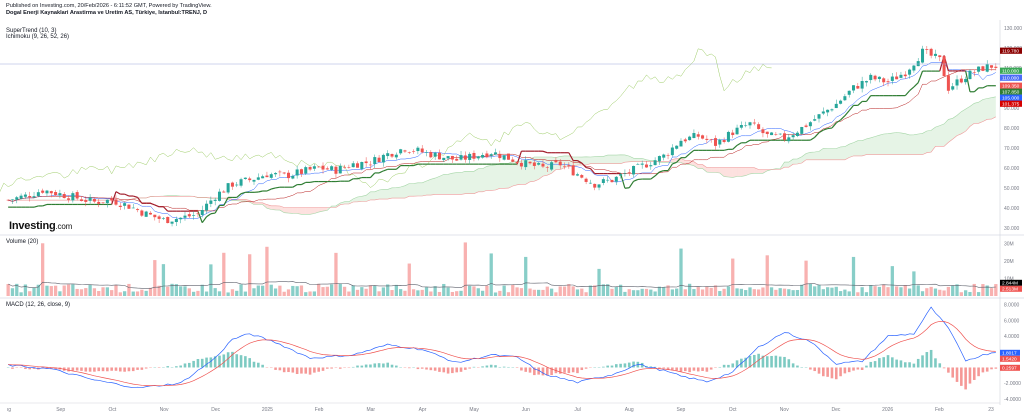  Describe the element at coordinates (887, 410) in the screenshot. I see `time-tick-label: 2026` at that location.